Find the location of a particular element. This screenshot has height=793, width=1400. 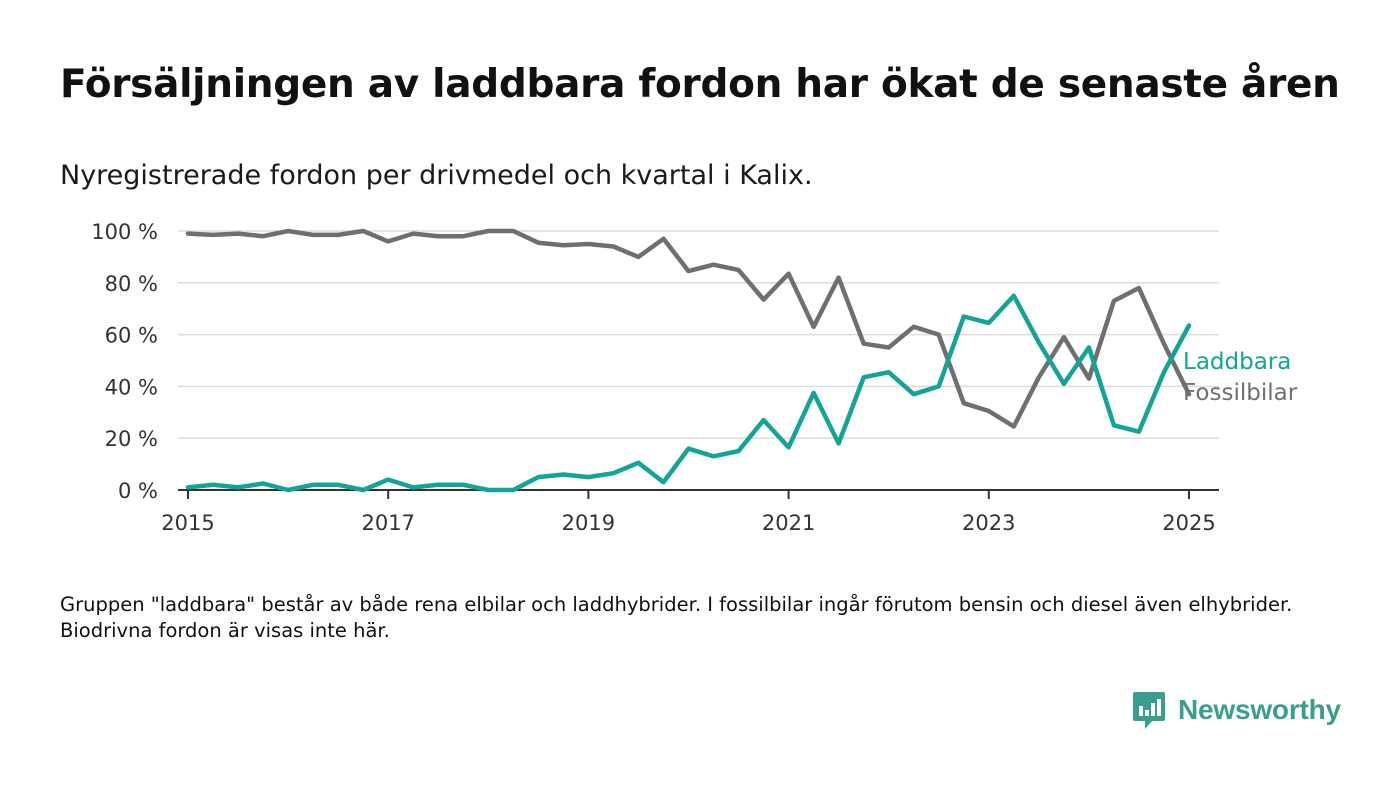

newsworthy-logo-icon is located at coordinates (1149, 710).